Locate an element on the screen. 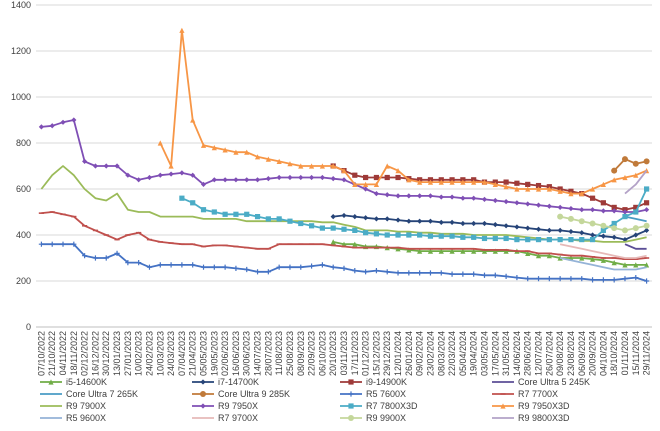 The image size is (660, 431). series-line-core-ultra-7-265k is located at coordinates (635, 219).